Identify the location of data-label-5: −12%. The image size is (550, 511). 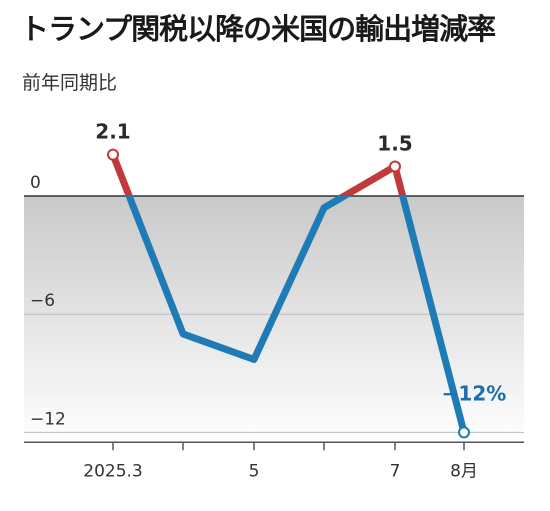
(474, 393).